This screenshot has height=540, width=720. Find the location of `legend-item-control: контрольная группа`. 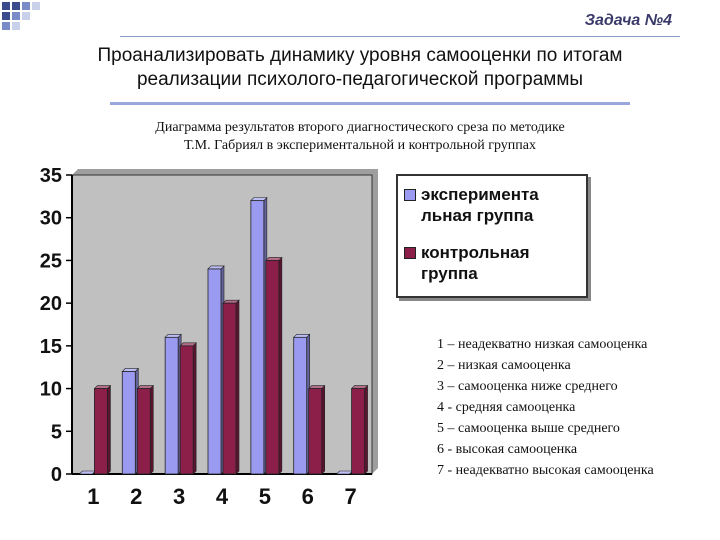

legend-item-control: контрольная группа is located at coordinates (487, 263).